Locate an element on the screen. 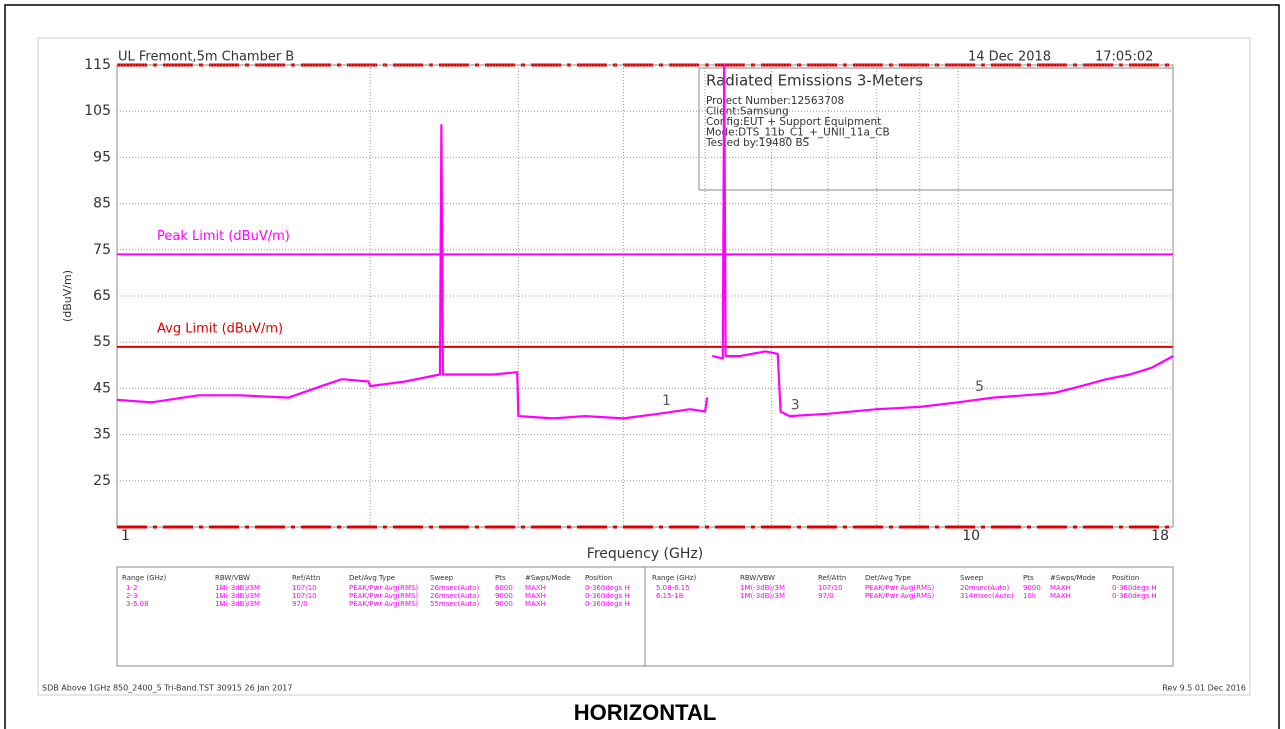  info-box is located at coordinates (936, 129).